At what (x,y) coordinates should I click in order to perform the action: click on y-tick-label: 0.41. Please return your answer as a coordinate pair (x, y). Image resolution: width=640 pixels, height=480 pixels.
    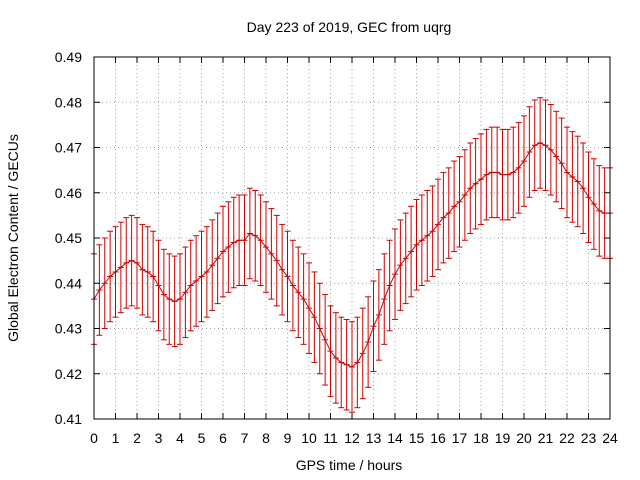
    Looking at the image, I should click on (68, 419).